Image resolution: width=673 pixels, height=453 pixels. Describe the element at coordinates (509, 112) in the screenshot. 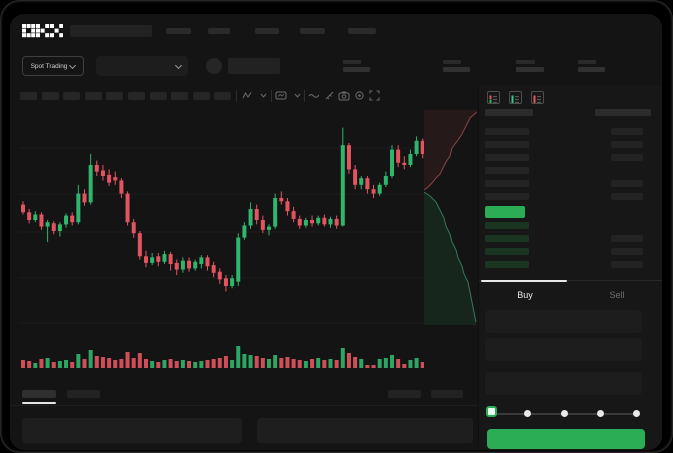

I see `orderbook-header-price` at that location.